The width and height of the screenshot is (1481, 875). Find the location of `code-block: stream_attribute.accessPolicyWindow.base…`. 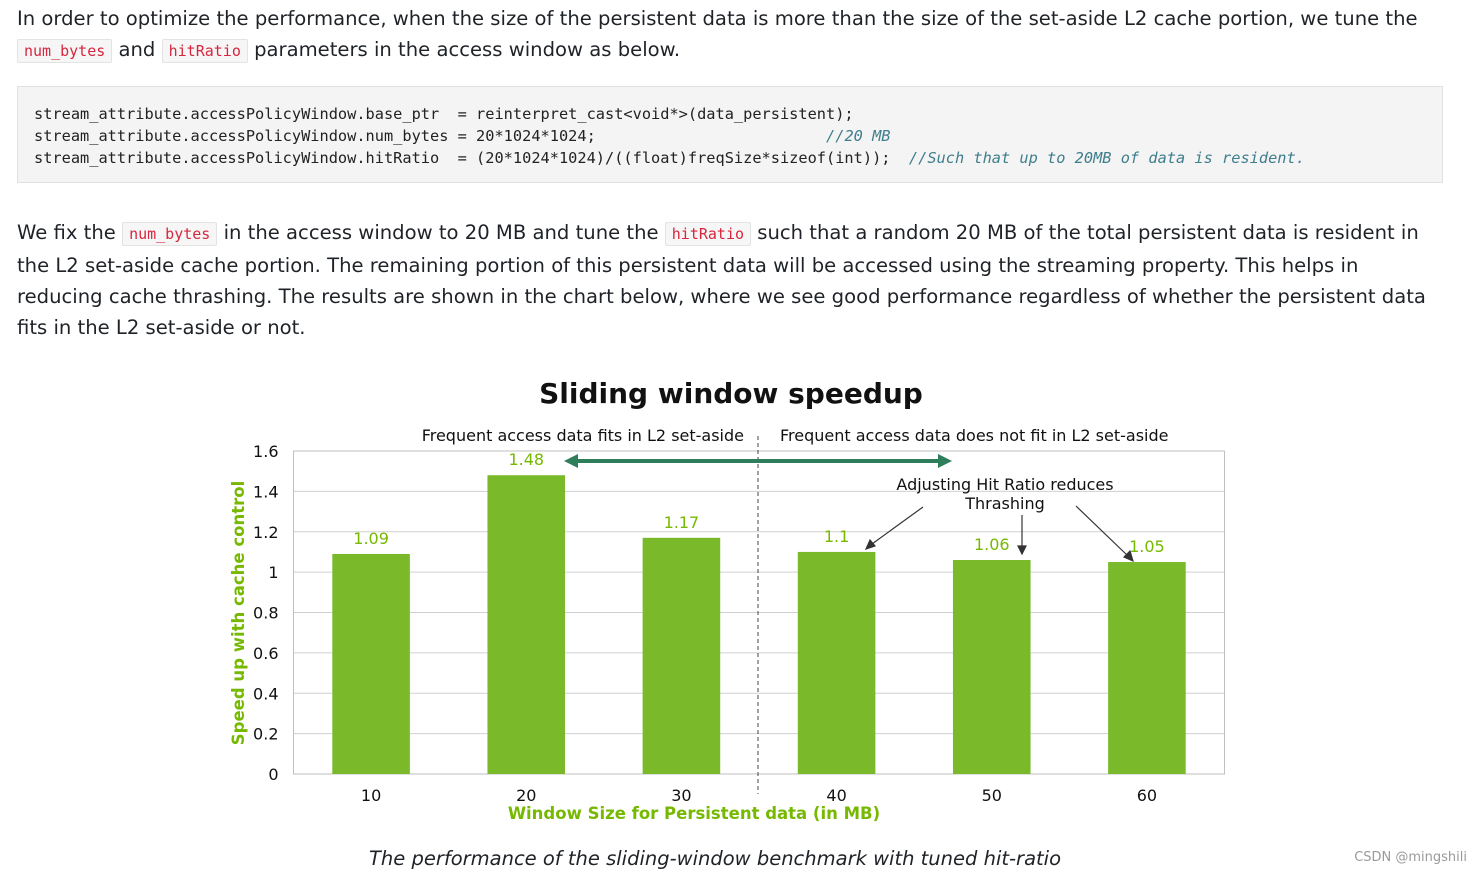

code-block: stream_attribute.accessPolicyWindow.base… is located at coordinates (730, 134).